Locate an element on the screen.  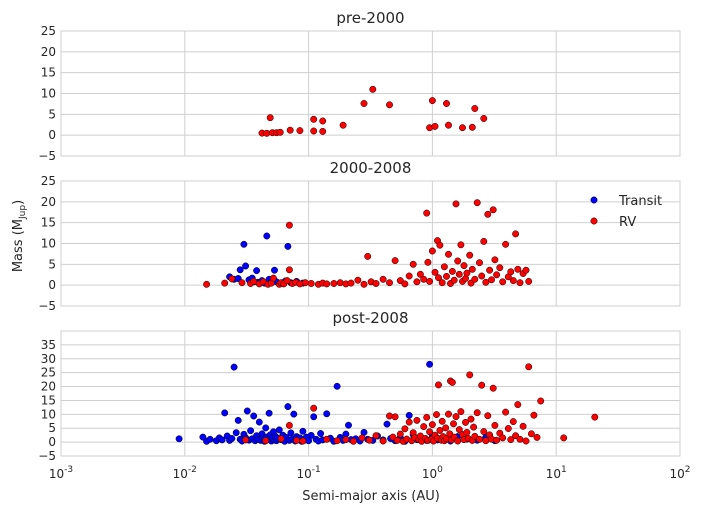
panel-2-y-tick-label: 15 is located at coordinates (48, 400).